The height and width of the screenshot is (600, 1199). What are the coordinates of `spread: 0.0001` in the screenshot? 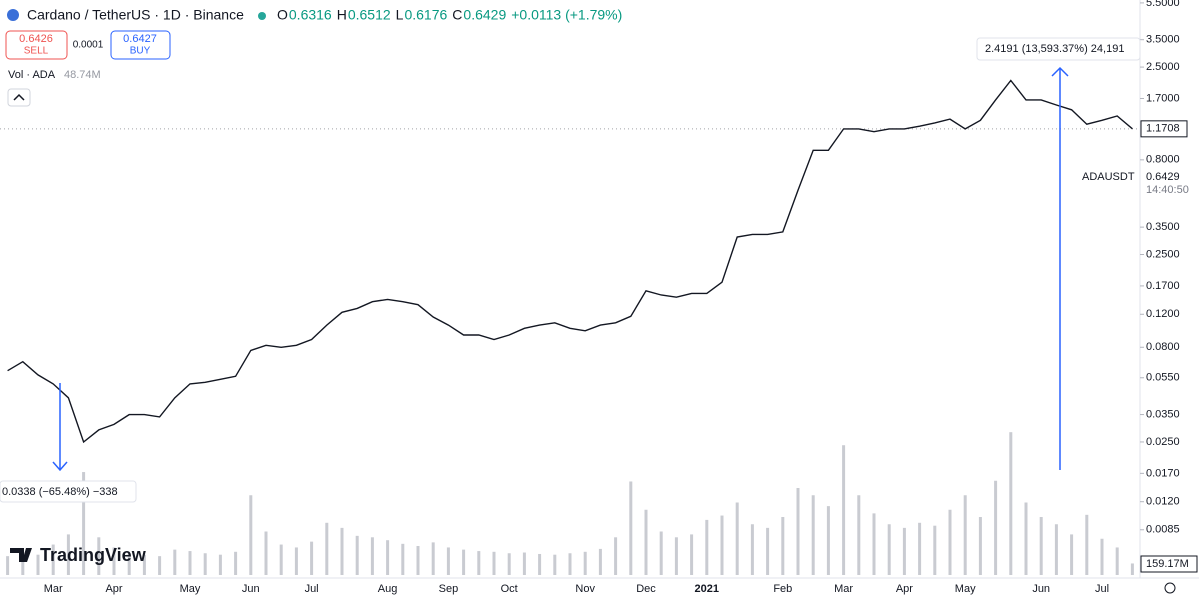 It's located at (88, 45).